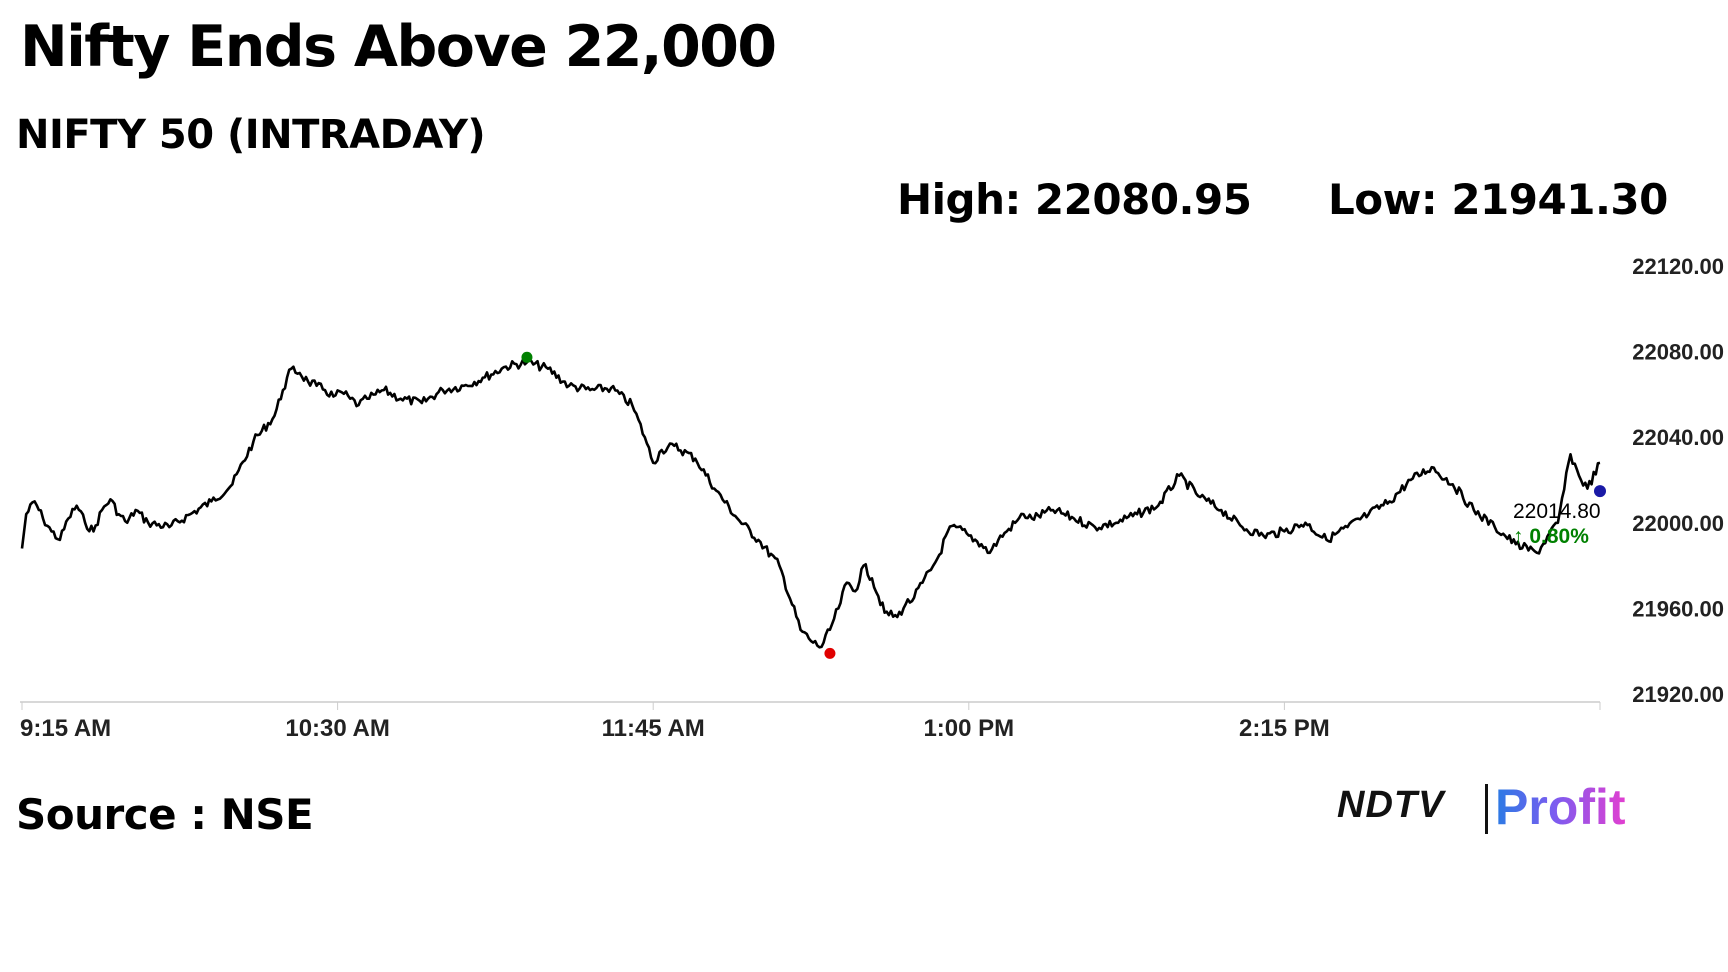  Describe the element at coordinates (830, 653) in the screenshot. I see `low-marker` at that location.